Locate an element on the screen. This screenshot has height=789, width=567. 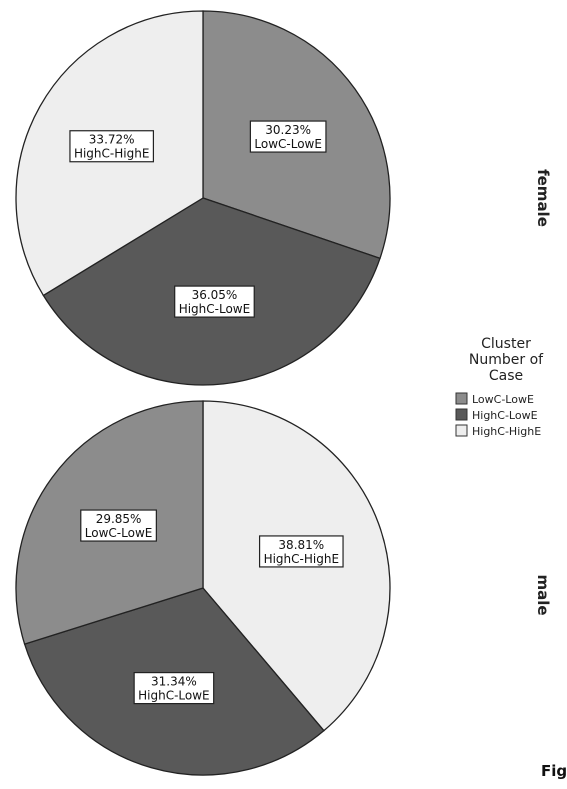
slice-label-female-highc-highe: 33.72%HighC-HighE is located at coordinates (112, 146).